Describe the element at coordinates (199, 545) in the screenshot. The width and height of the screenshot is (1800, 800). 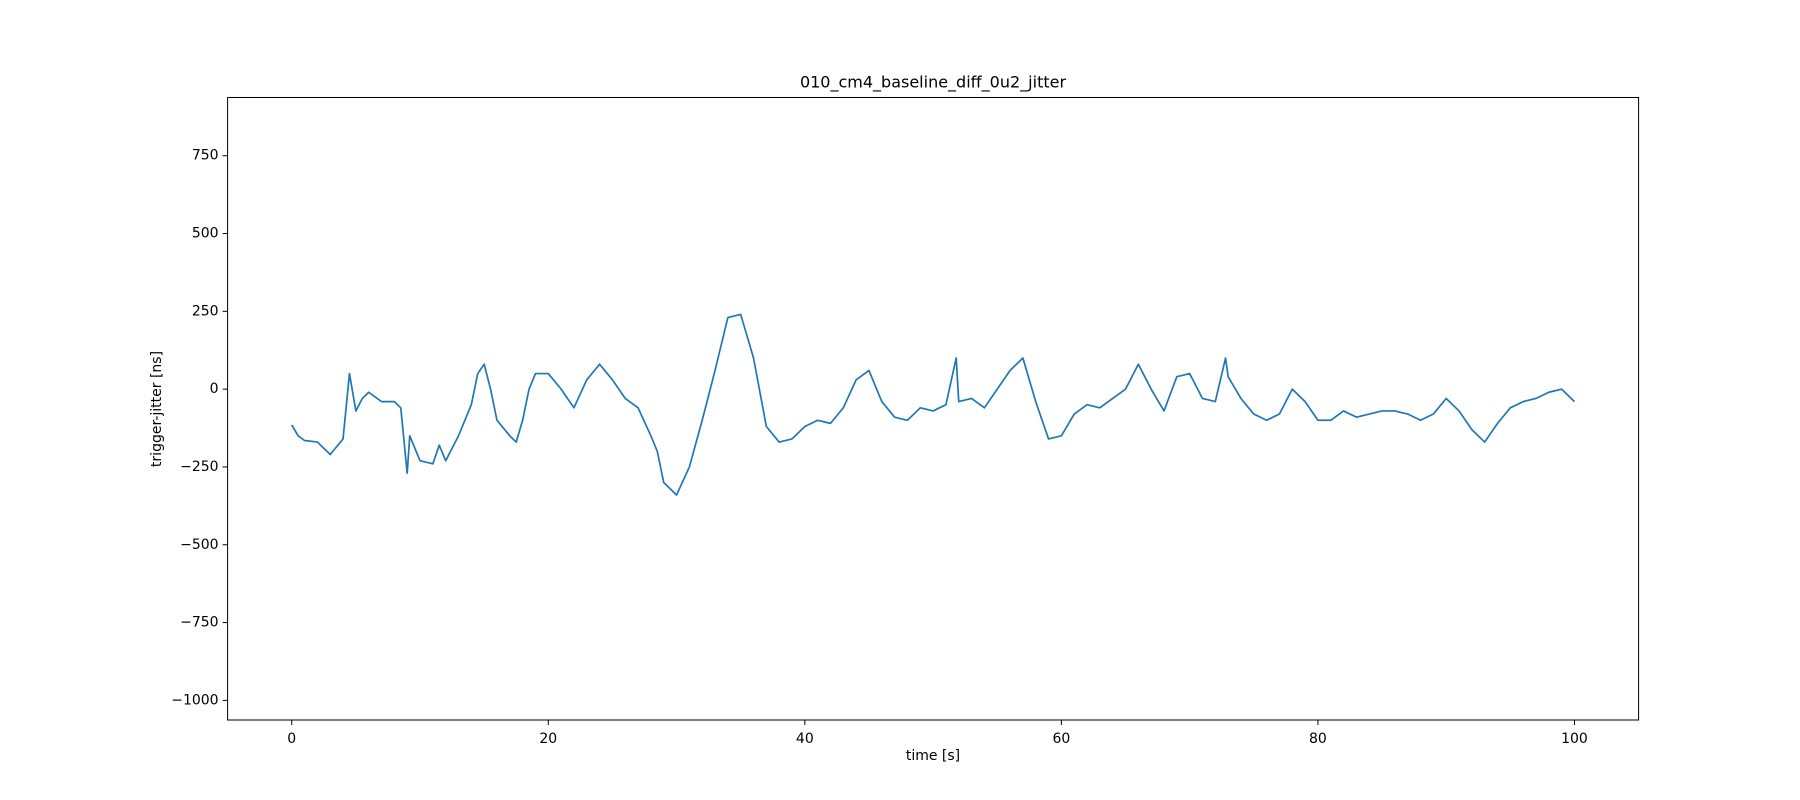
I see `y-tick-label: −500` at that location.